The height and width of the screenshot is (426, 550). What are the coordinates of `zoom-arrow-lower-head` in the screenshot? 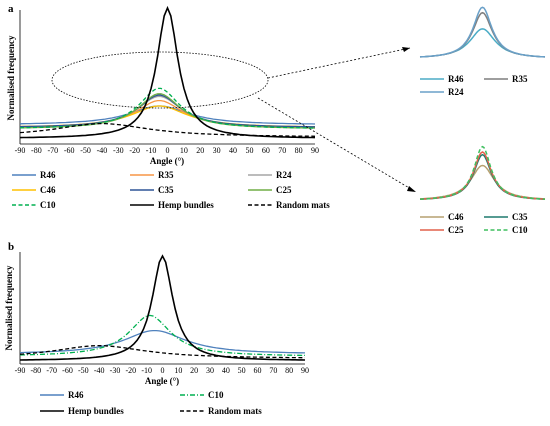 It's located at (411, 189).